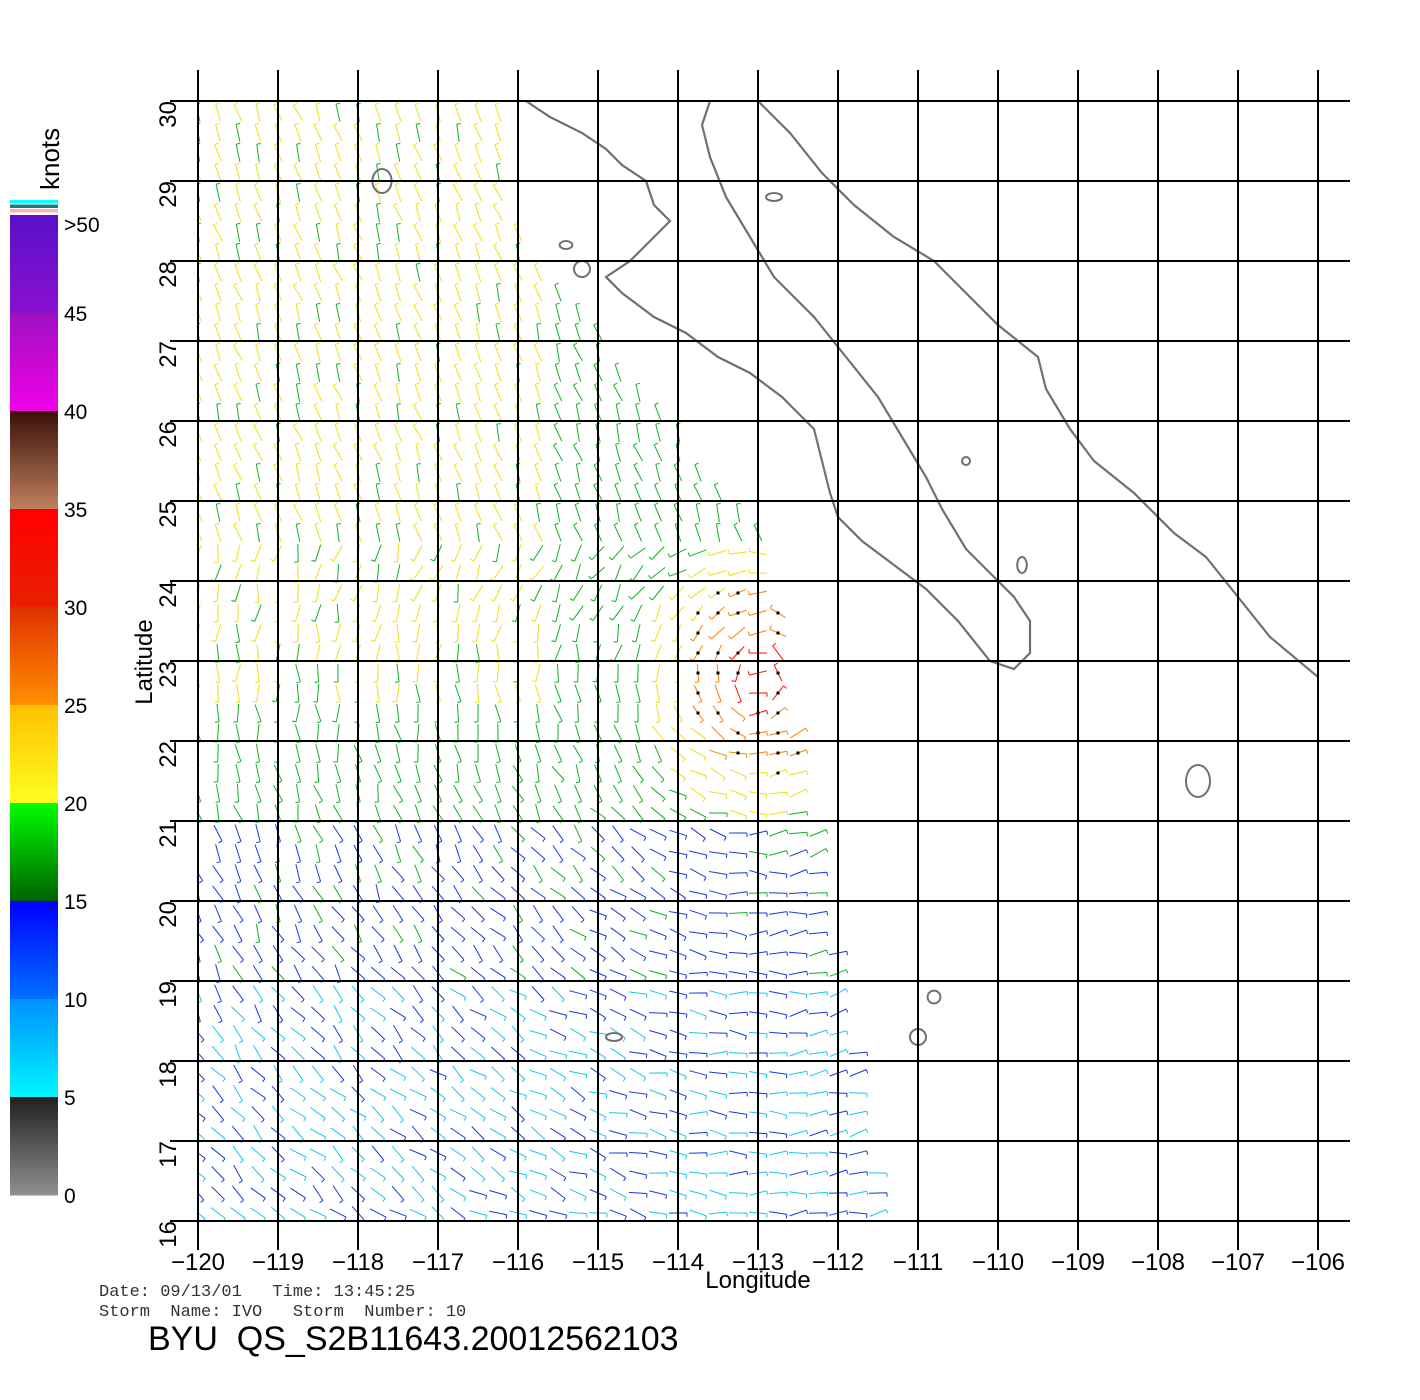 Image resolution: width=1420 pixels, height=1400 pixels. What do you see at coordinates (1078, 1262) in the screenshot?
I see `x-tick-label: −109` at bounding box center [1078, 1262].